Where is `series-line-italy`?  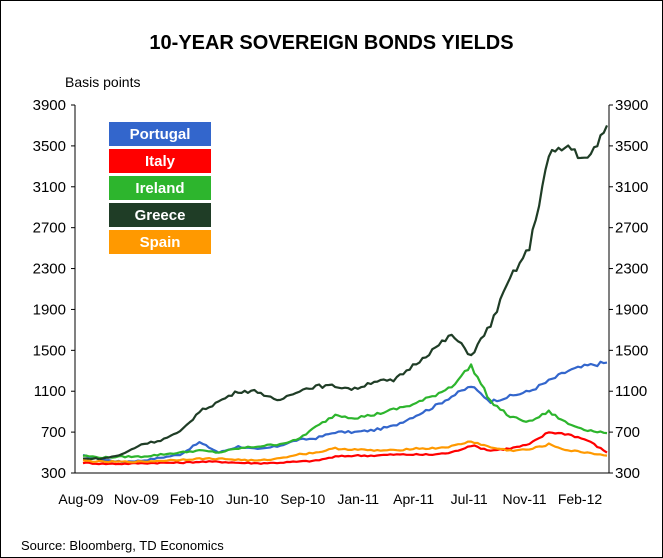
series-line-italy is located at coordinates (345, 448).